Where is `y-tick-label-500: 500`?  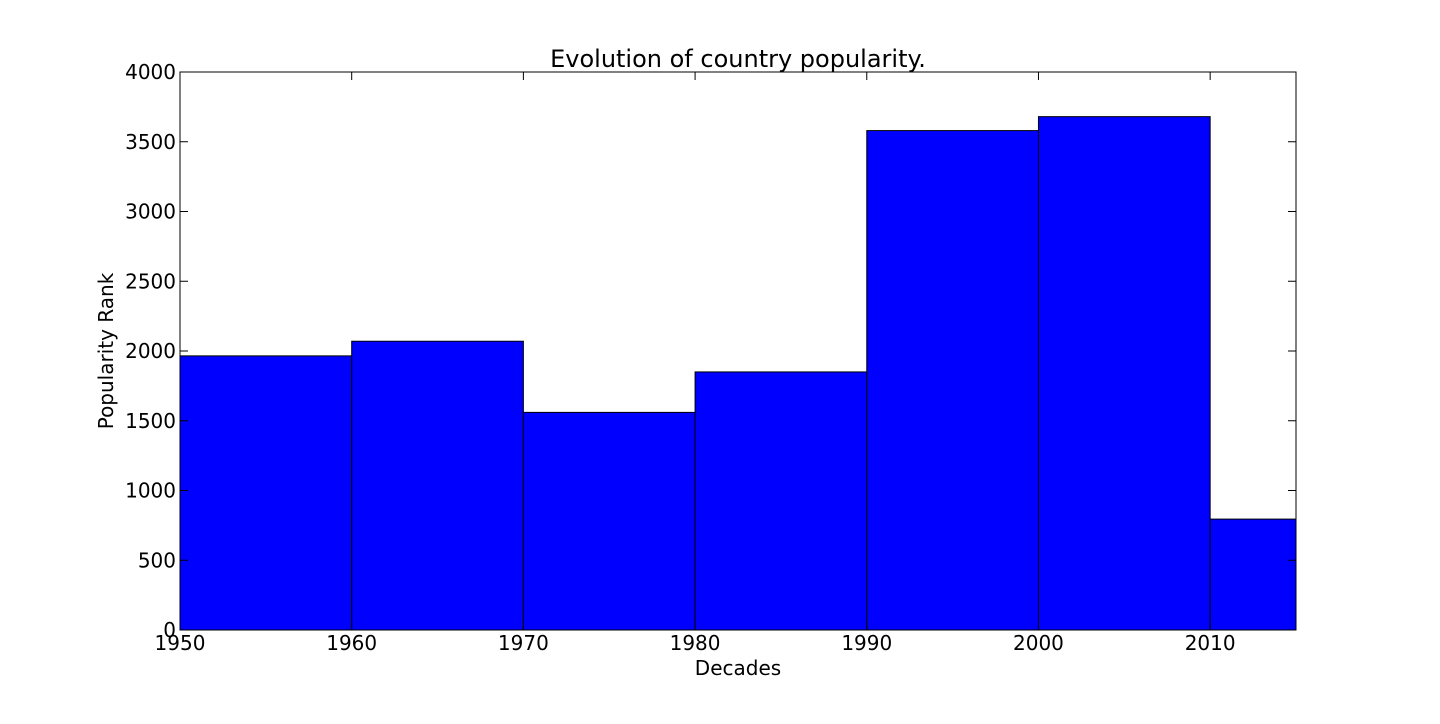
y-tick-label-500: 500 is located at coordinates (157, 560).